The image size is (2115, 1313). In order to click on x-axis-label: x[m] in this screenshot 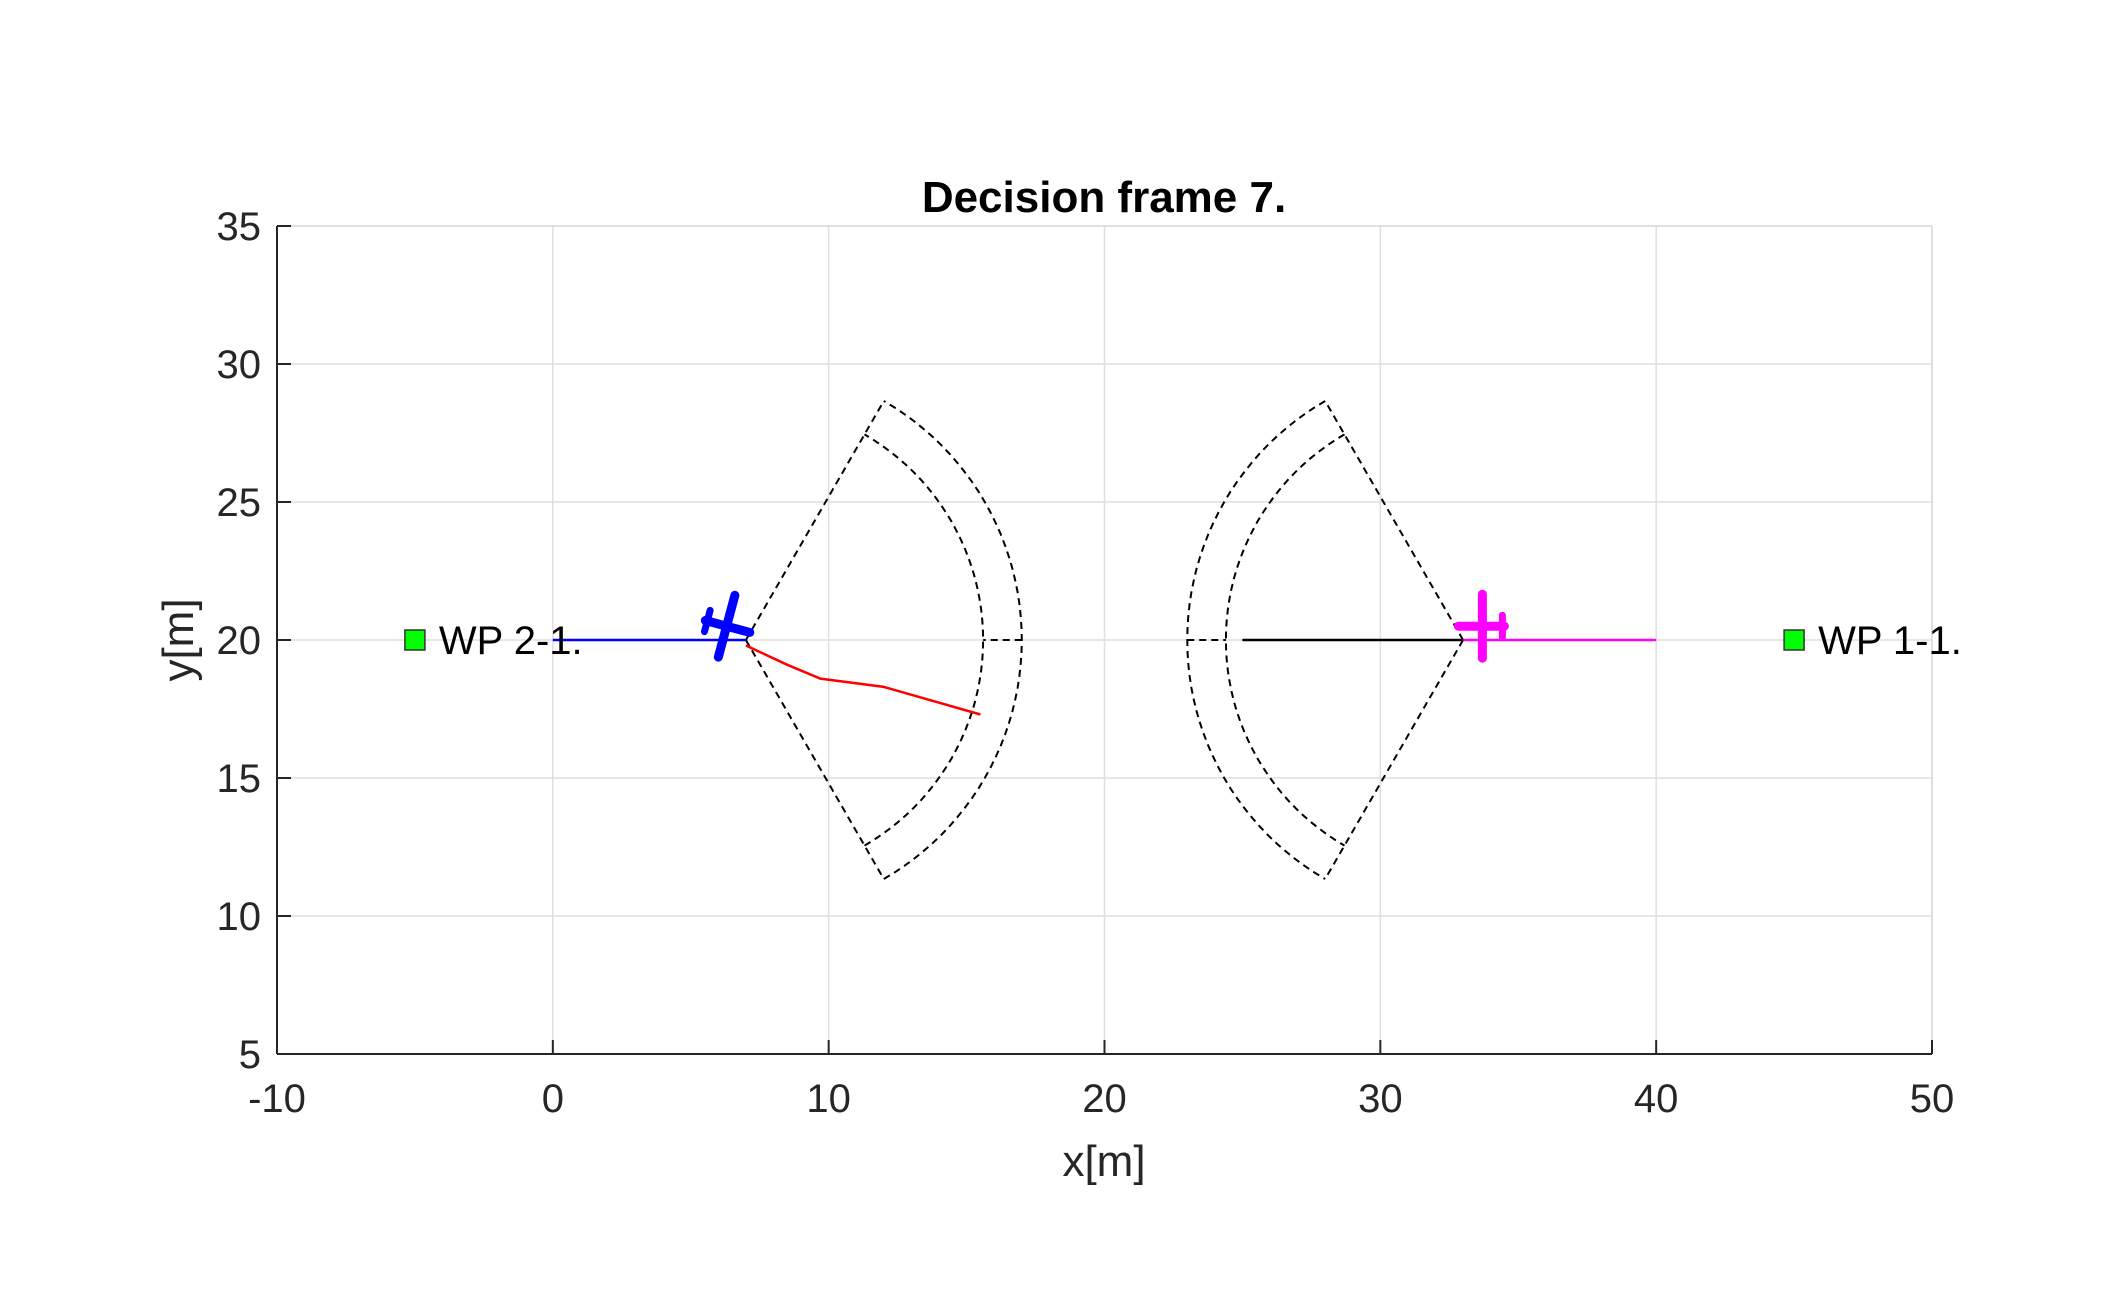, I will do `click(1103, 1161)`.